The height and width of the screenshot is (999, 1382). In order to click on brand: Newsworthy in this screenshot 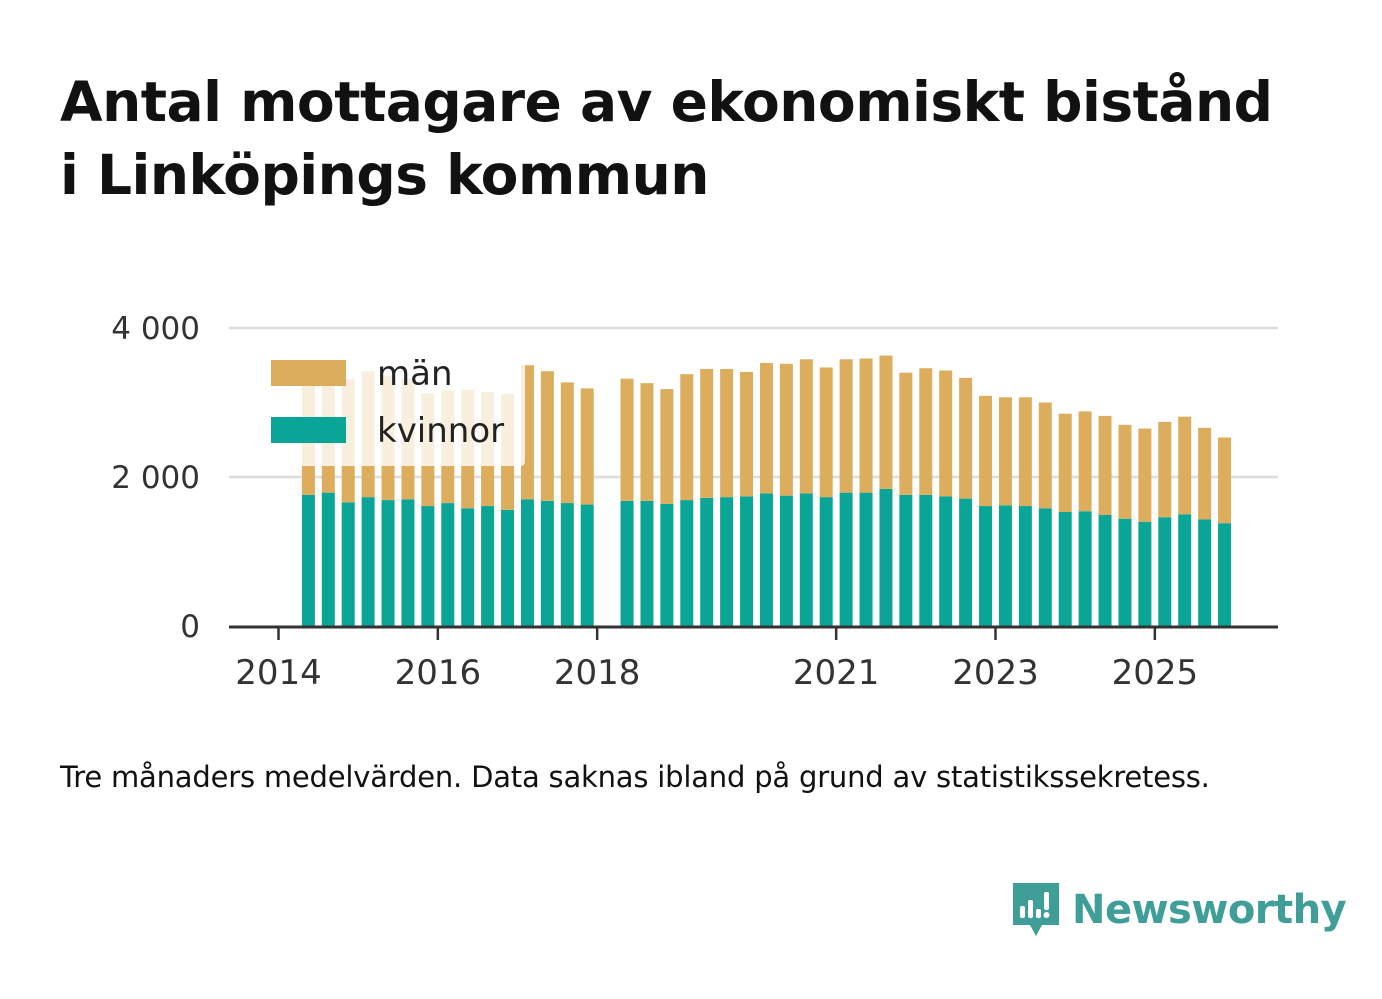, I will do `click(1178, 910)`.